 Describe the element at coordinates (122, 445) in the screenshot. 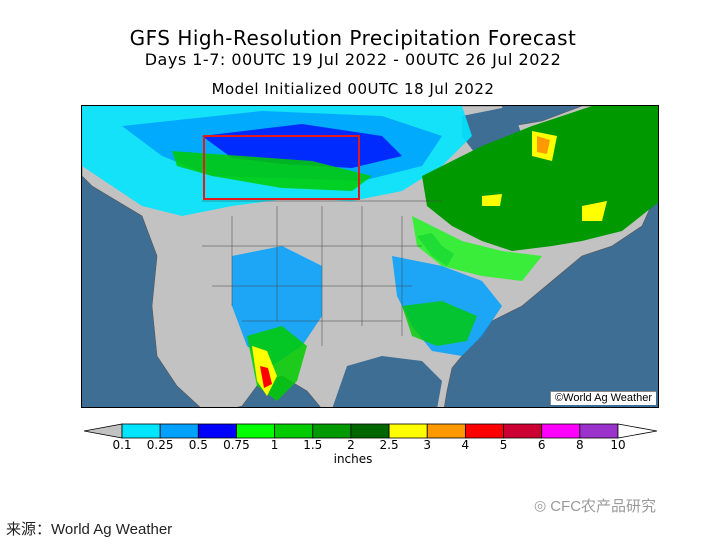

I see `legend-tick-label: 0.1` at that location.